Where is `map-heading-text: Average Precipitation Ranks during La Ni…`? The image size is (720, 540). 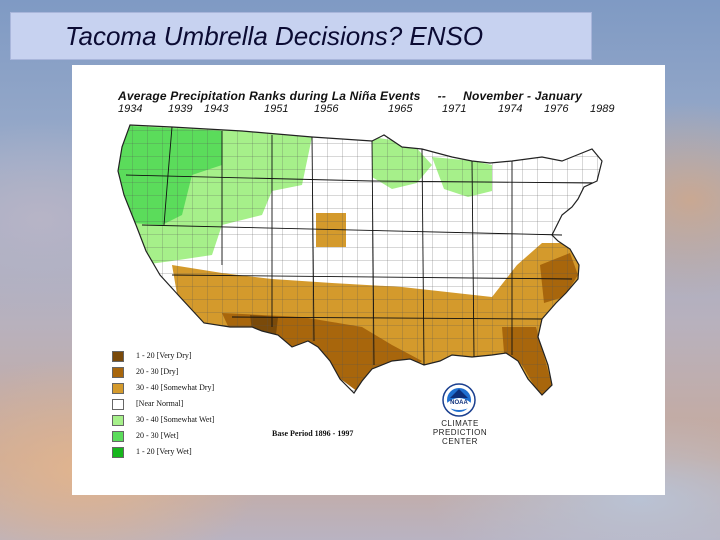 map-heading-text: Average Precipitation Ranks during La Ni… is located at coordinates (269, 96).